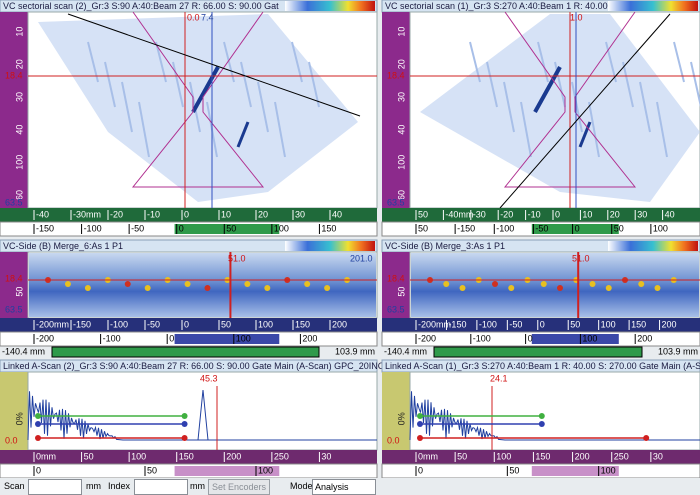  I want to click on image-area, so click(202, 411).